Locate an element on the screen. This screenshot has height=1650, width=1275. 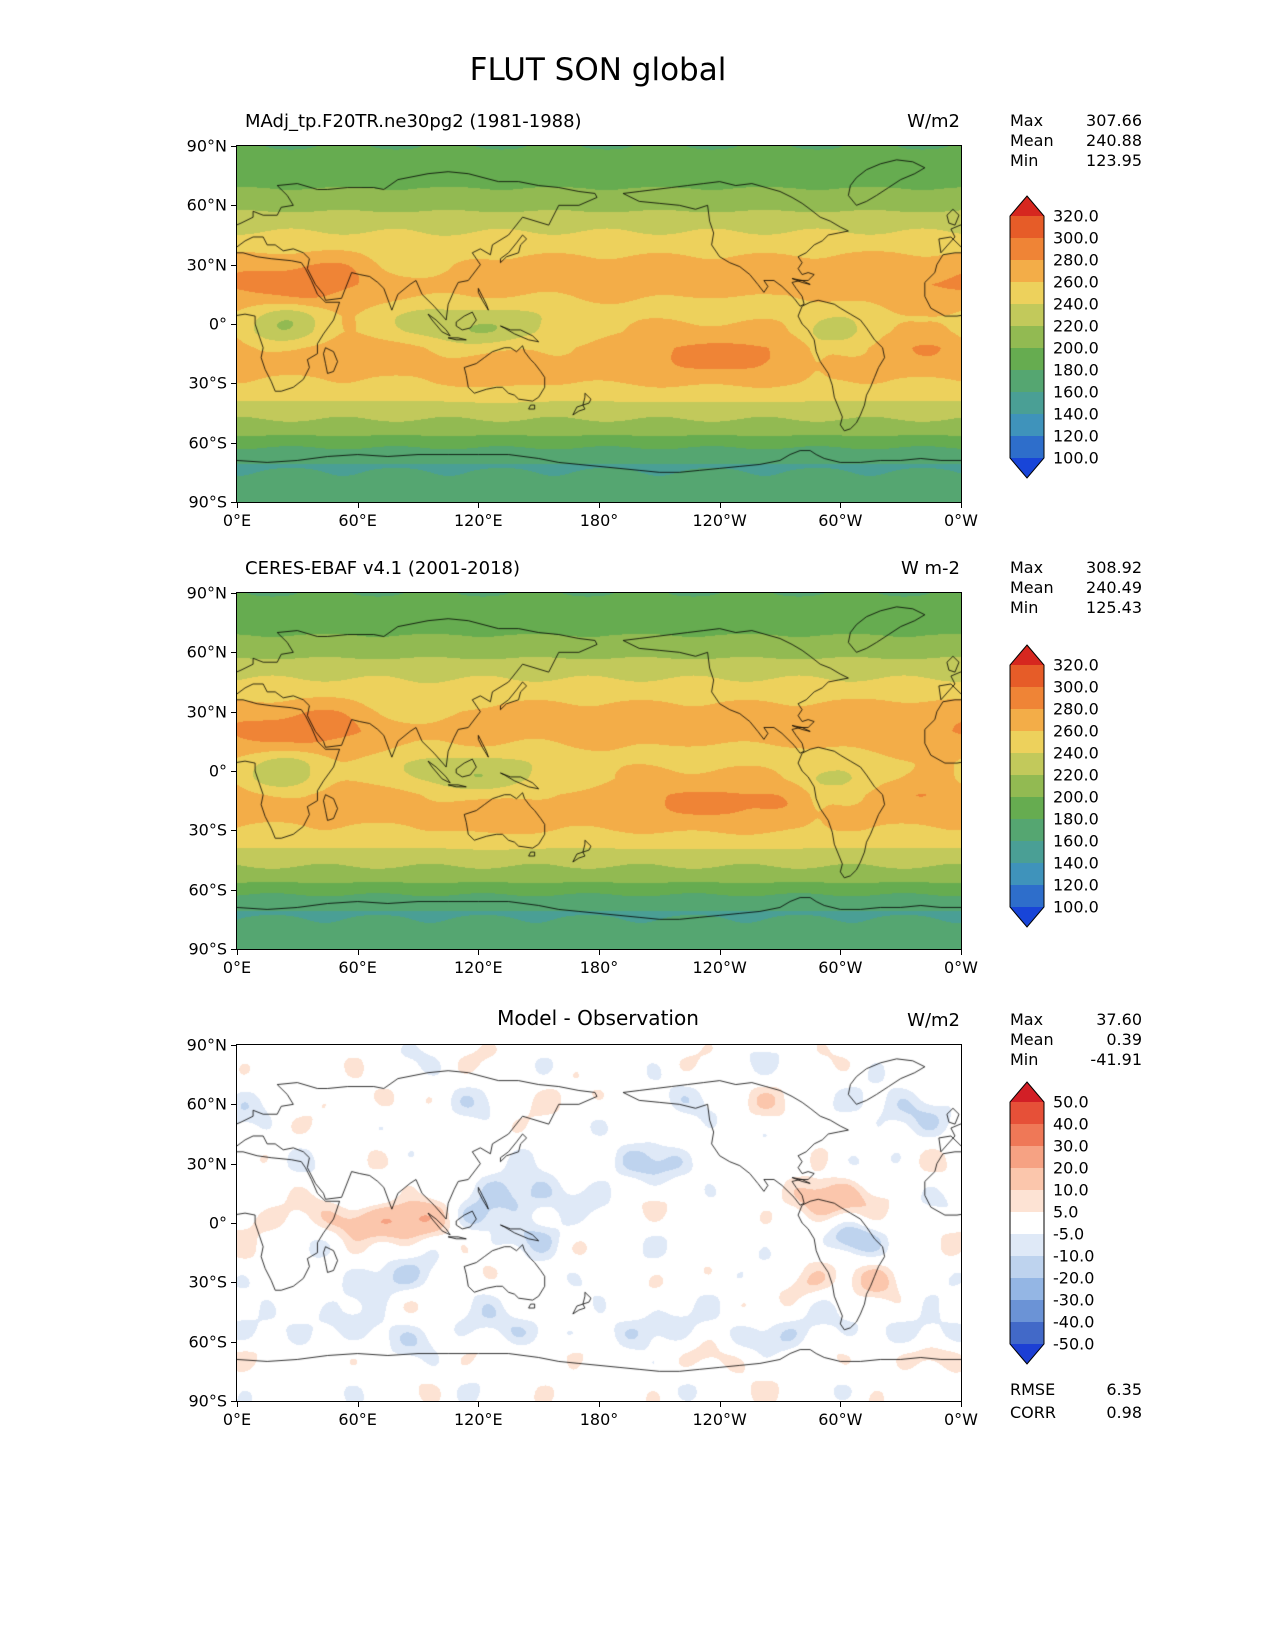
colorbar-tick-label: 20.0 is located at coordinates (1071, 1168).